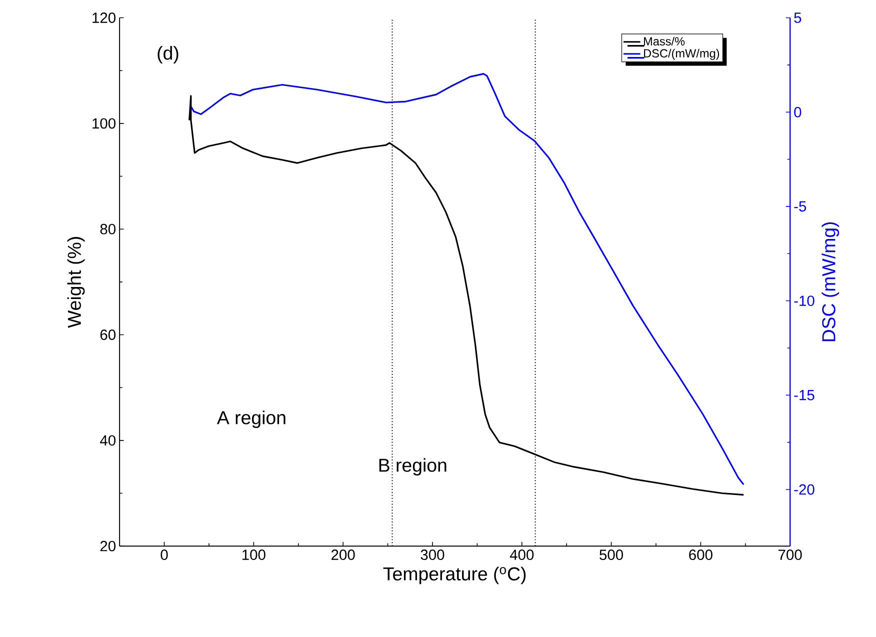 This screenshot has height=637, width=876. I want to click on annotation: A region, so click(251, 419).